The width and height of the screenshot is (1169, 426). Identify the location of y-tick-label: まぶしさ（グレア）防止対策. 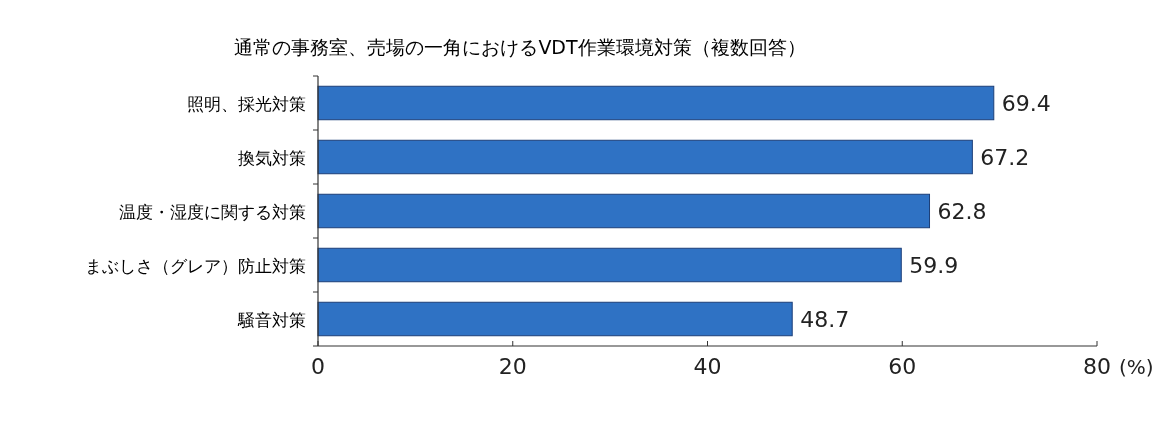
(195, 266).